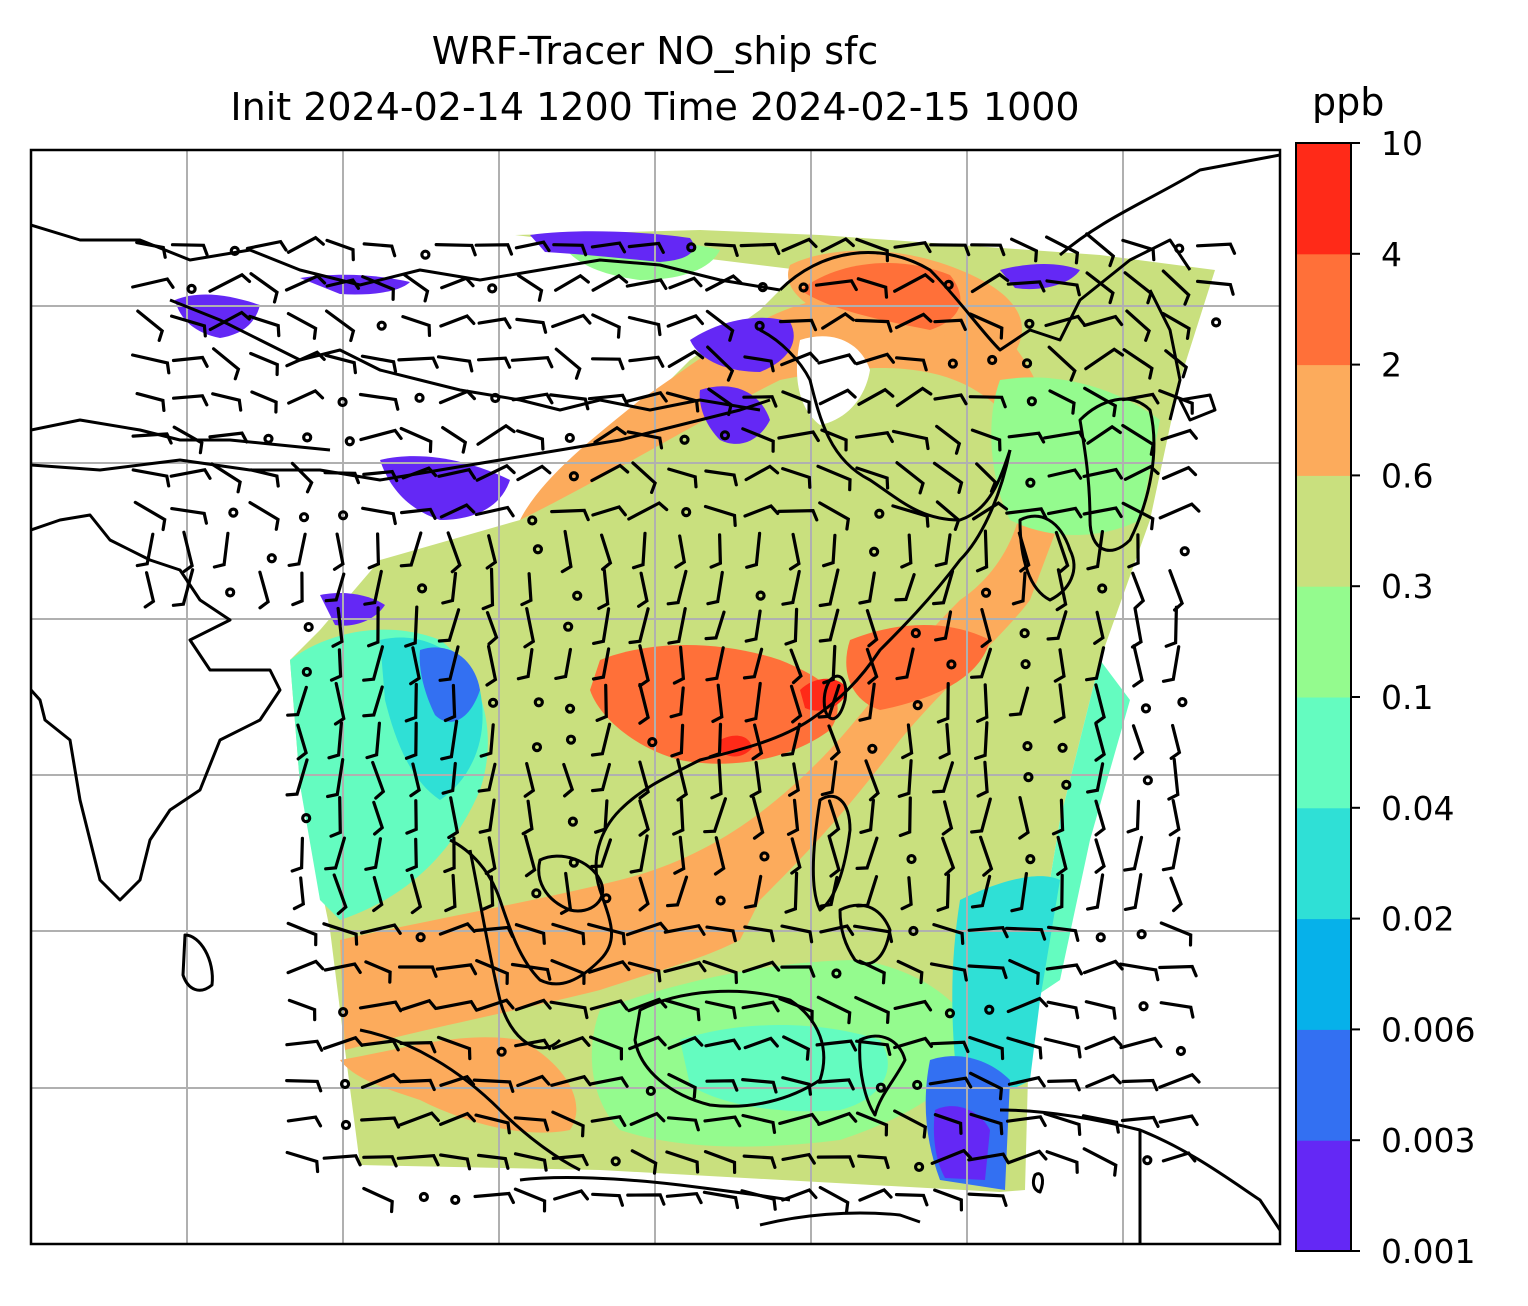  What do you see at coordinates (1413, 697) in the screenshot?
I see `colorbar-ticks: 0.001 0.003 0.006 0.02 0.04 0.1 0.3 0.6 2 4 10` at bounding box center [1413, 697].